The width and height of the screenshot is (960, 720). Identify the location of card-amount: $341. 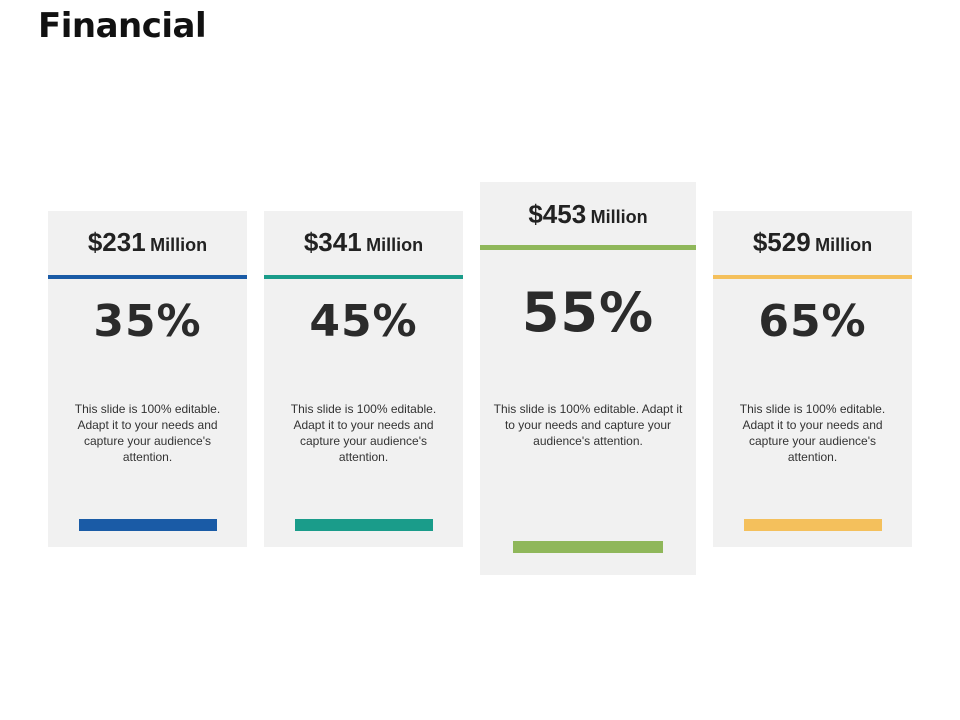
(332, 242).